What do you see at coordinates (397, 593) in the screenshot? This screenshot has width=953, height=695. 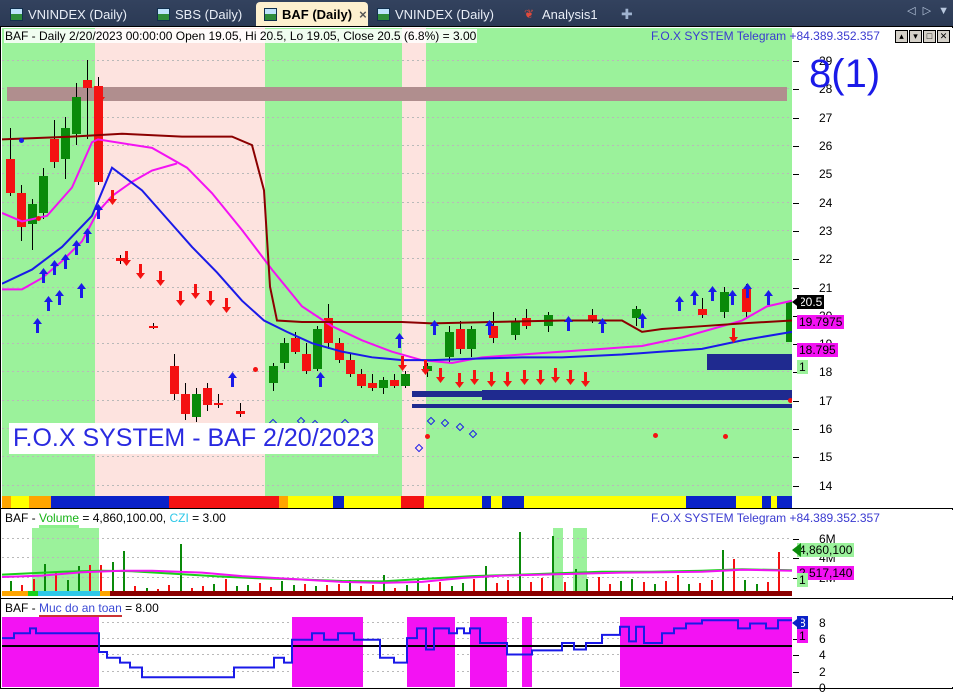 I see `volume-baseline-ribbon` at bounding box center [397, 593].